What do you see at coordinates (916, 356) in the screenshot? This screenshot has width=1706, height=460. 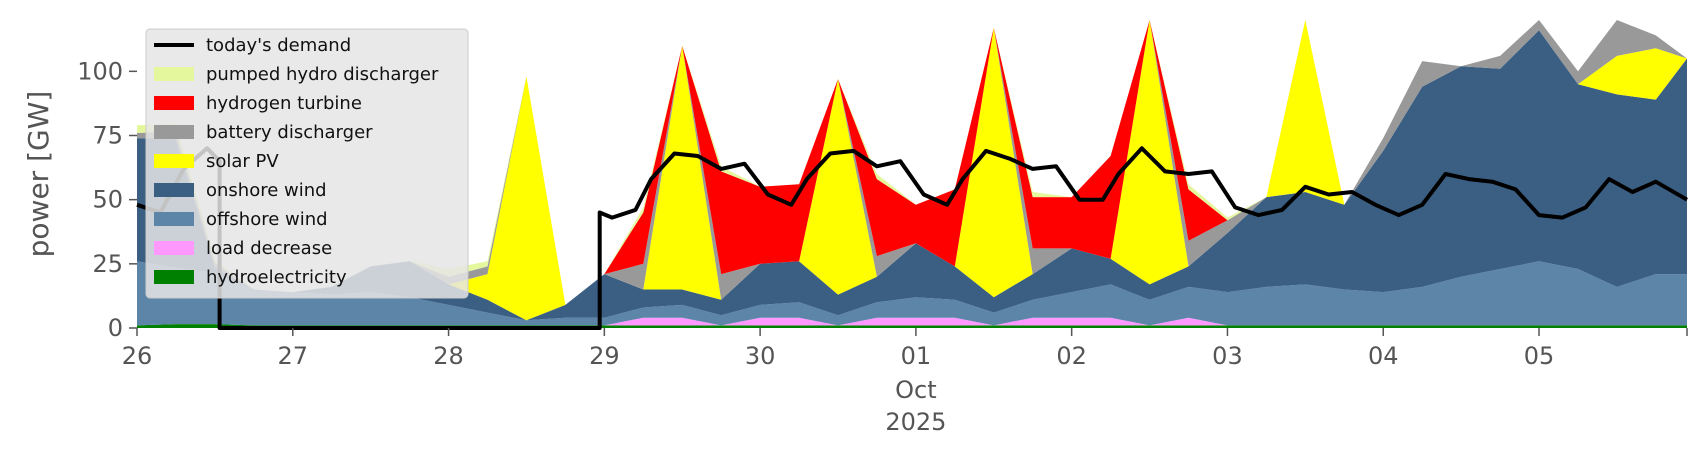 I see `x-tick-label: 01` at bounding box center [916, 356].